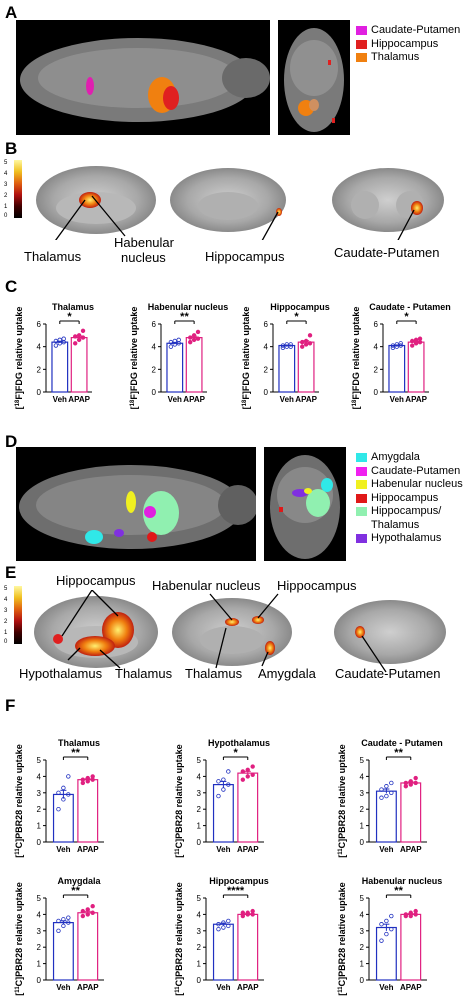  I want to click on chart-title: Thalamus, so click(79, 743).